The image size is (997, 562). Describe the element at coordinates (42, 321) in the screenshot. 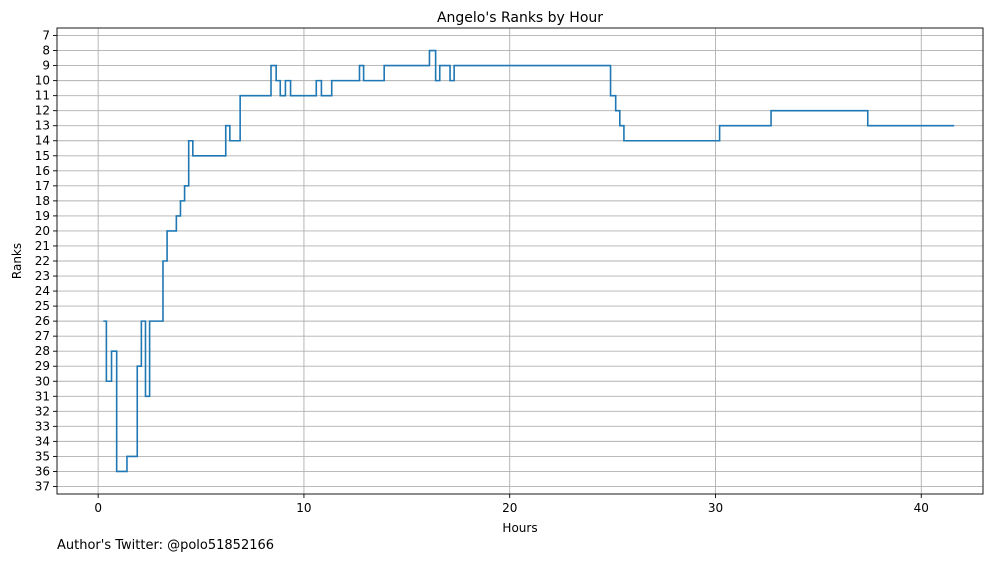

I see `y-tick-label: 26` at that location.